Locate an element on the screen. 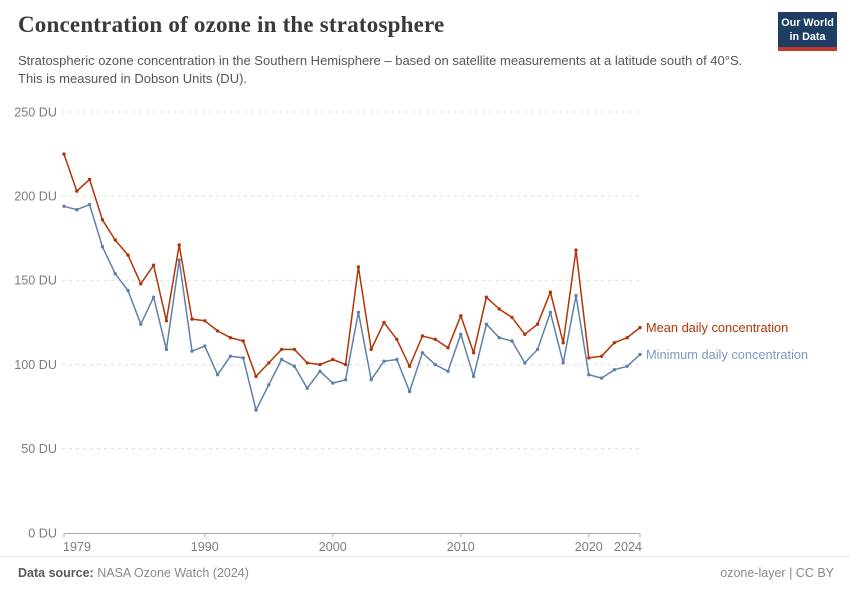  data-point-1980 is located at coordinates (77, 191).